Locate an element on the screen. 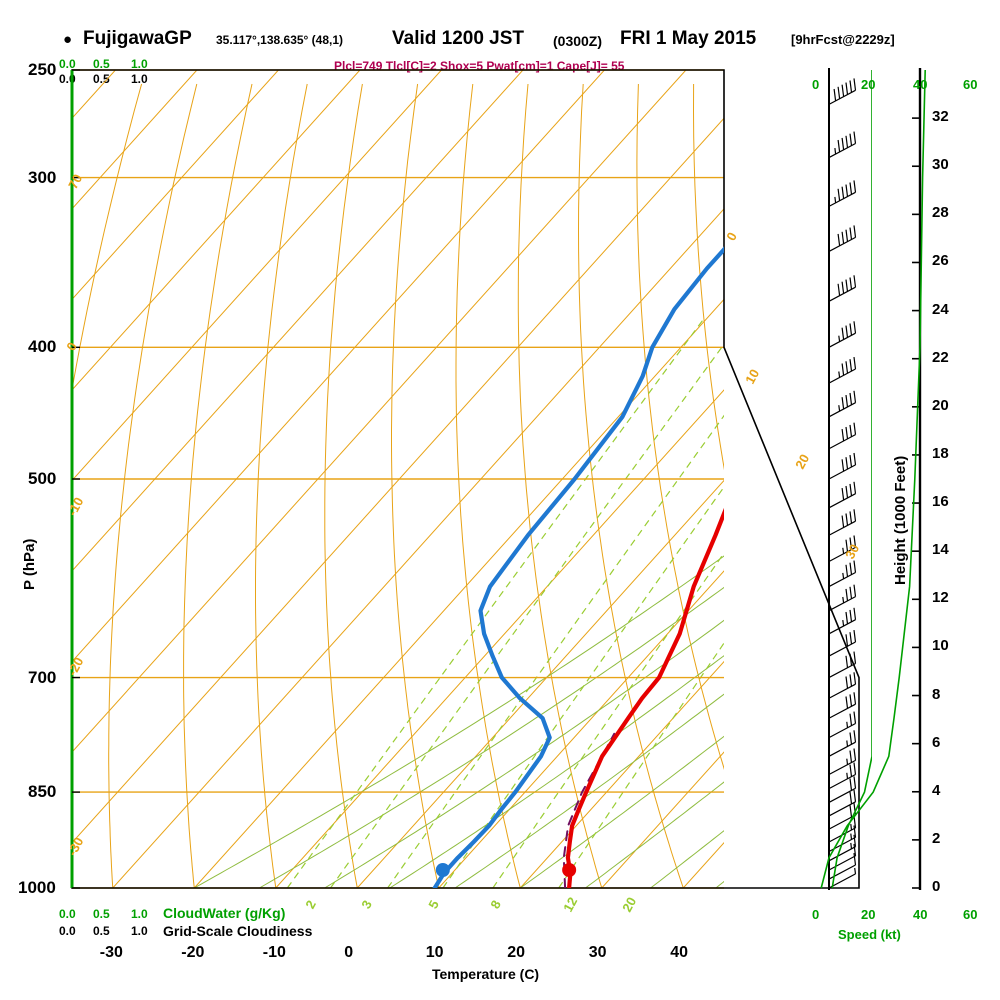  height-tick-14: 14 is located at coordinates (940, 550).